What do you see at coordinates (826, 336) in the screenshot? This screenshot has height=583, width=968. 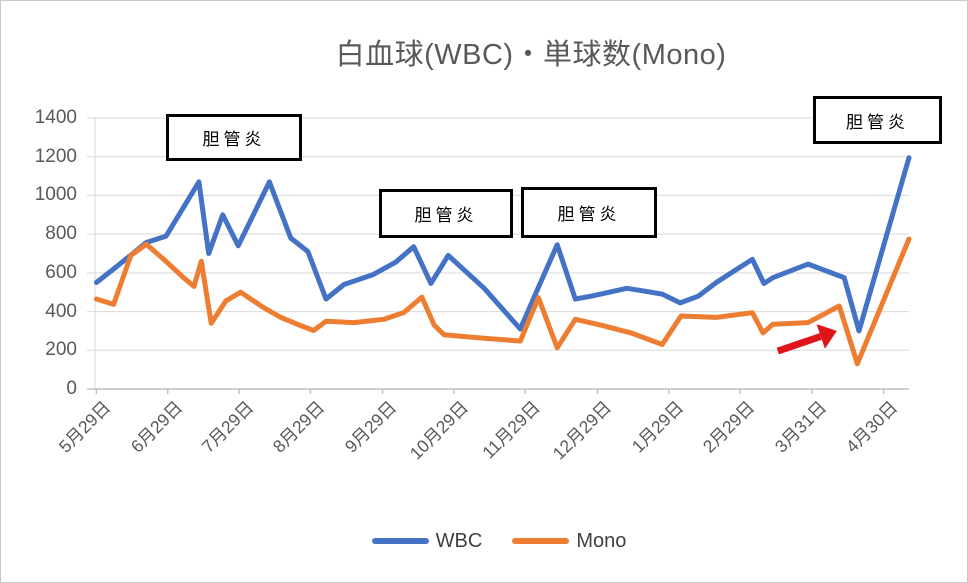 I see `red-arrow-head` at bounding box center [826, 336].